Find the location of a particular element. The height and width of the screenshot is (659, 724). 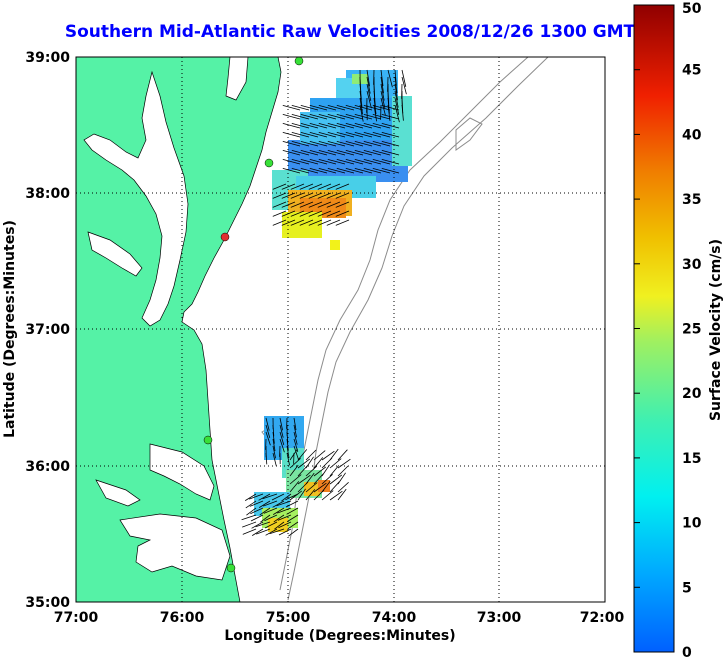

x-tick-label: 75:00 is located at coordinates (288, 618).